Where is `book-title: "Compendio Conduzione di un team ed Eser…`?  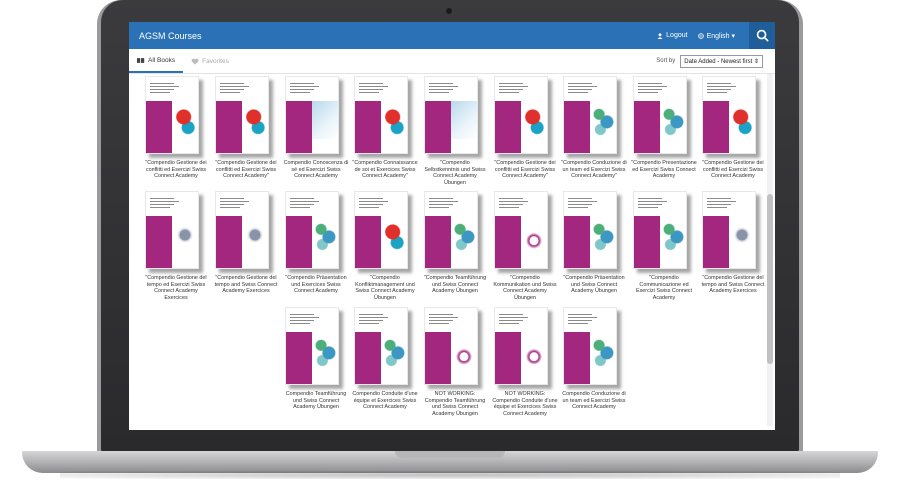 book-title: "Compendio Conduzione di un team ed Eser… is located at coordinates (594, 170).